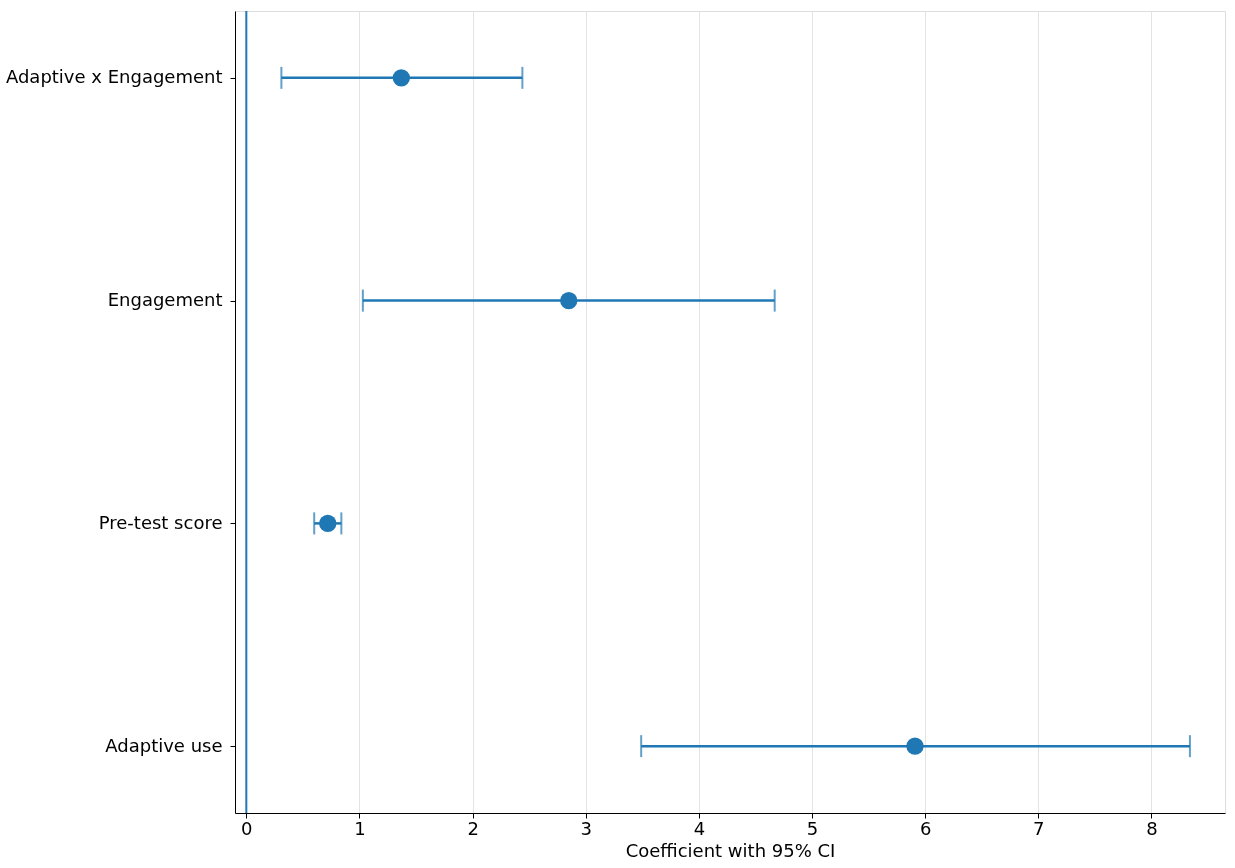 The width and height of the screenshot is (1235, 868). I want to click on x-tick-label: 2, so click(473, 828).